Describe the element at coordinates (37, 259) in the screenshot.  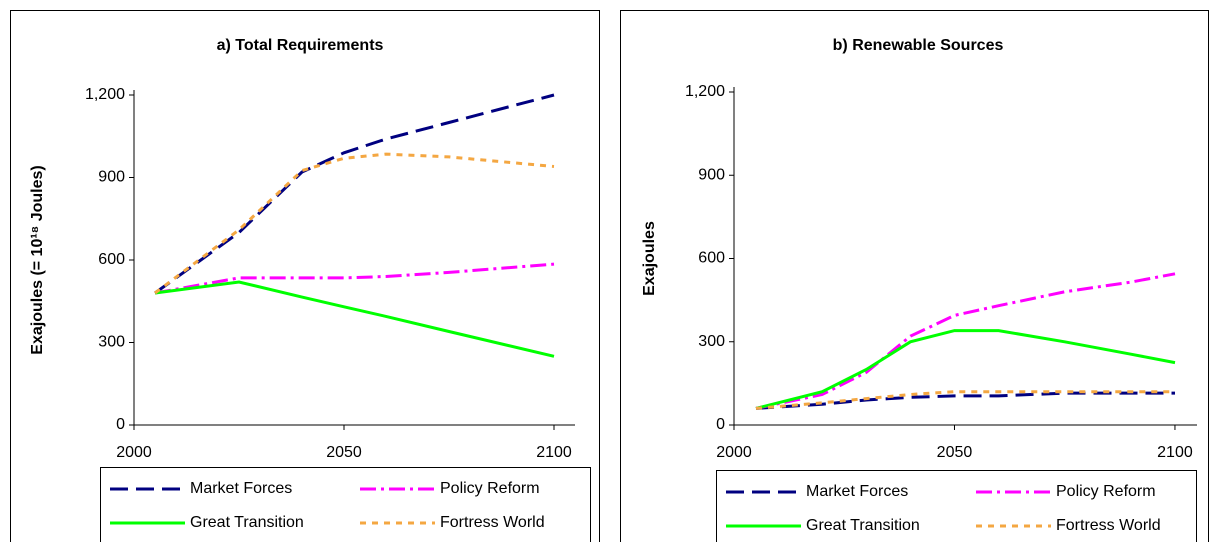
I see `y-axis-label: Exajoules (= 10¹⁸ Joules)` at that location.